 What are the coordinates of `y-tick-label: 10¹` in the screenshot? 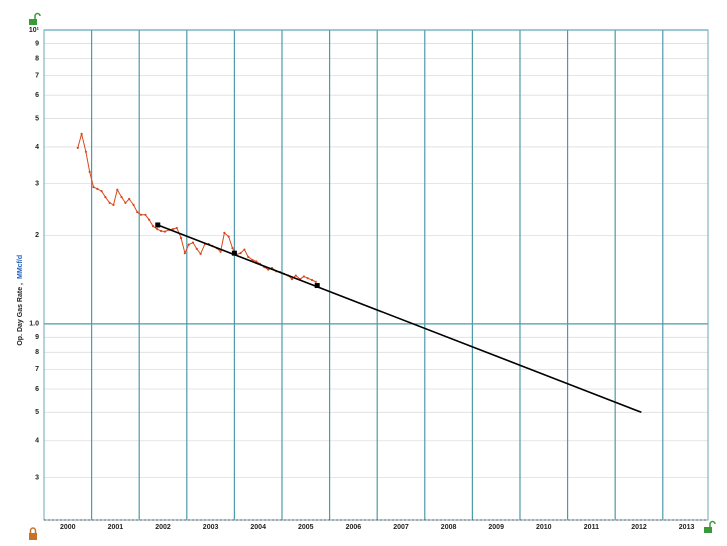 It's located at (34, 30).